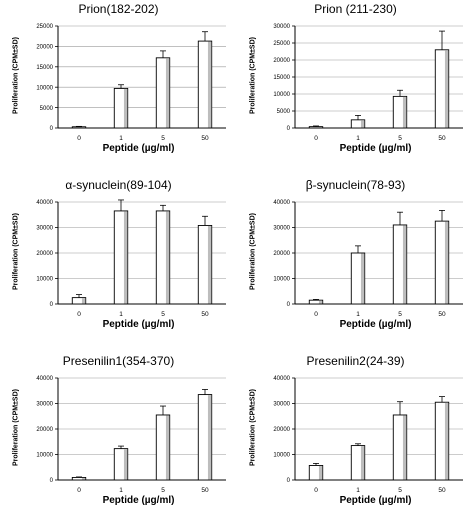 This screenshot has height=528, width=474. I want to click on chart-svg: 0 5000 10000 15000 20000 25000 0 1 5 50, so click(131, 83).